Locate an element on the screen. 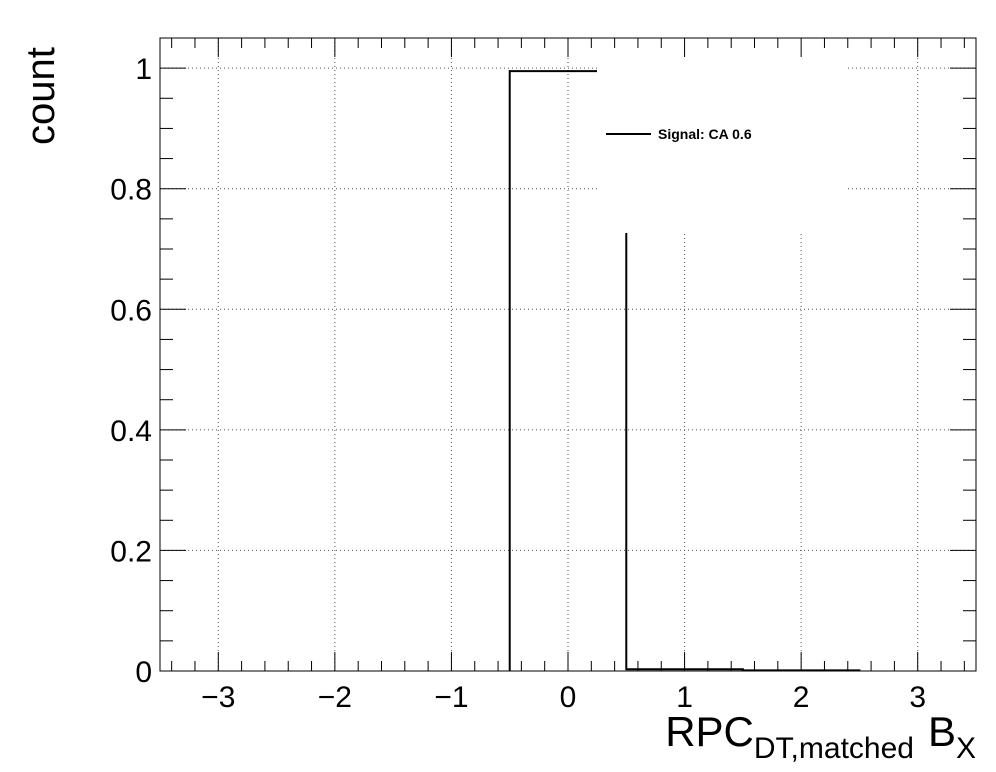  x-axis-title: RPCDT,matched BX is located at coordinates (820, 736).